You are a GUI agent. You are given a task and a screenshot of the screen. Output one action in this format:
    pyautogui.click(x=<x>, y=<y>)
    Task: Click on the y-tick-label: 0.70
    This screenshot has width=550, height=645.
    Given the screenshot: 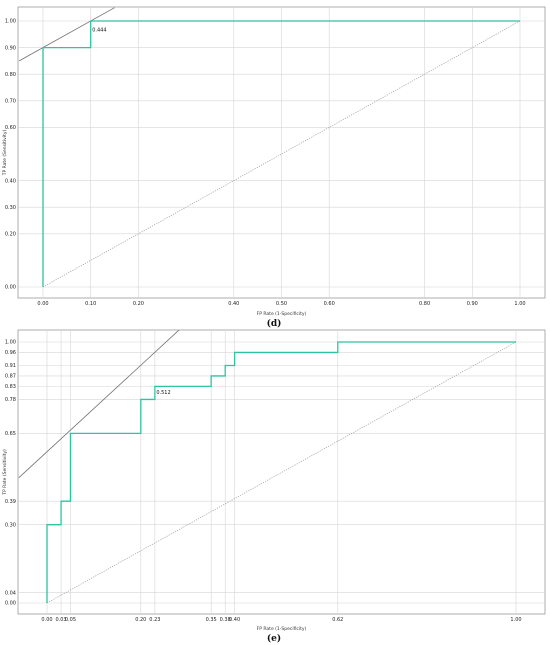 What is the action you would take?
    pyautogui.click(x=10, y=102)
    